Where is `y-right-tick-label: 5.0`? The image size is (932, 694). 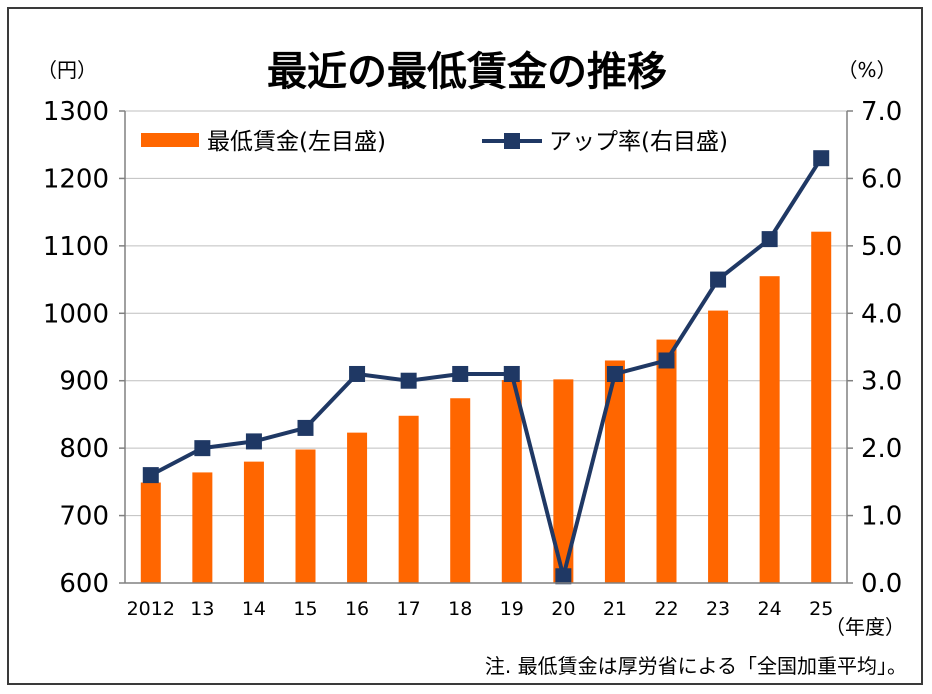
y-right-tick-label: 5.0 is located at coordinates (881, 247).